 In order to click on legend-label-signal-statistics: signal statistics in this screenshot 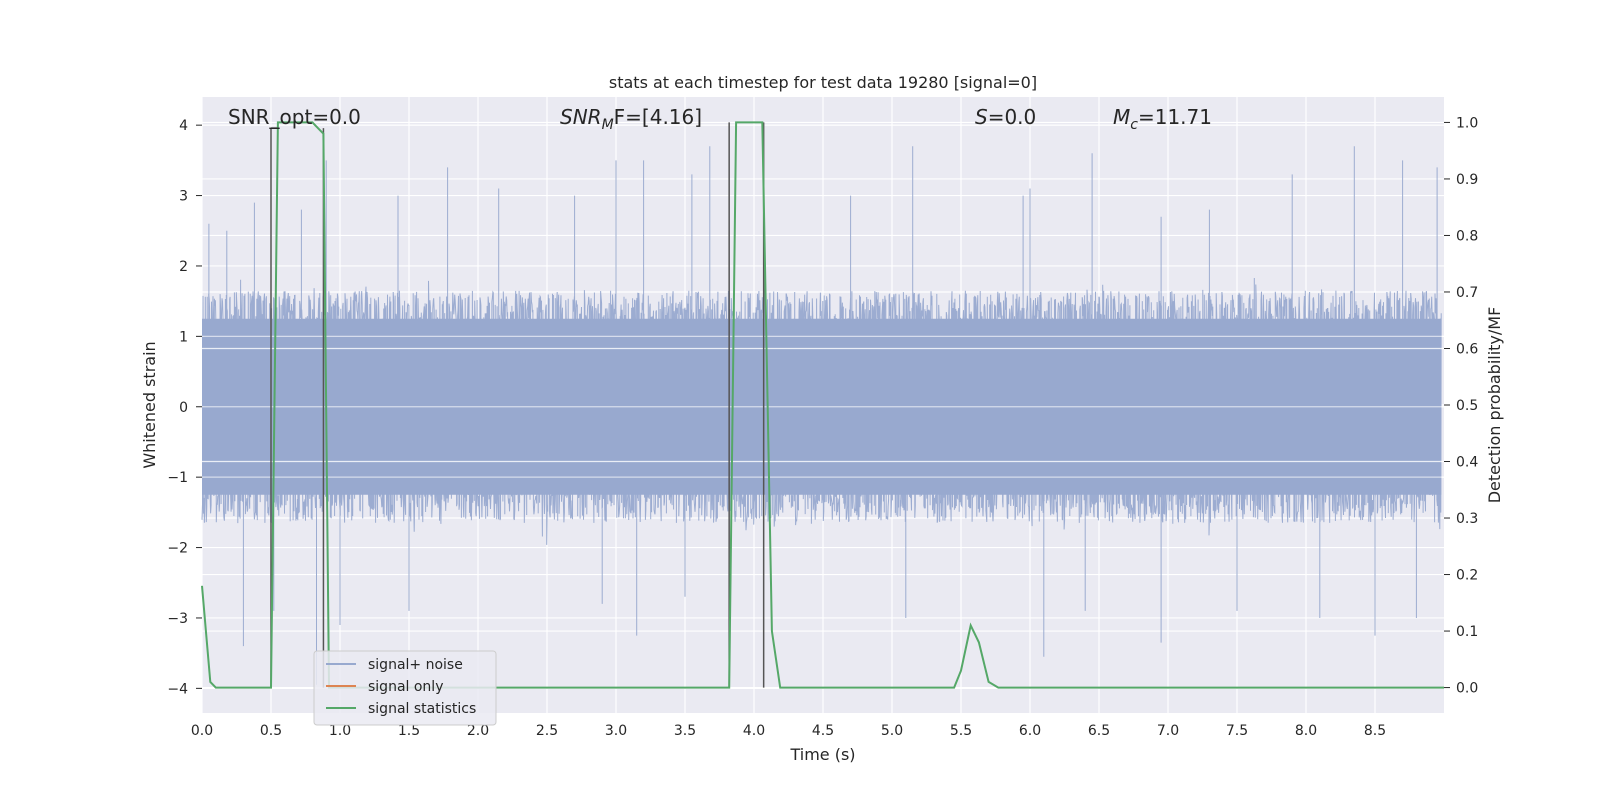, I will do `click(422, 709)`.